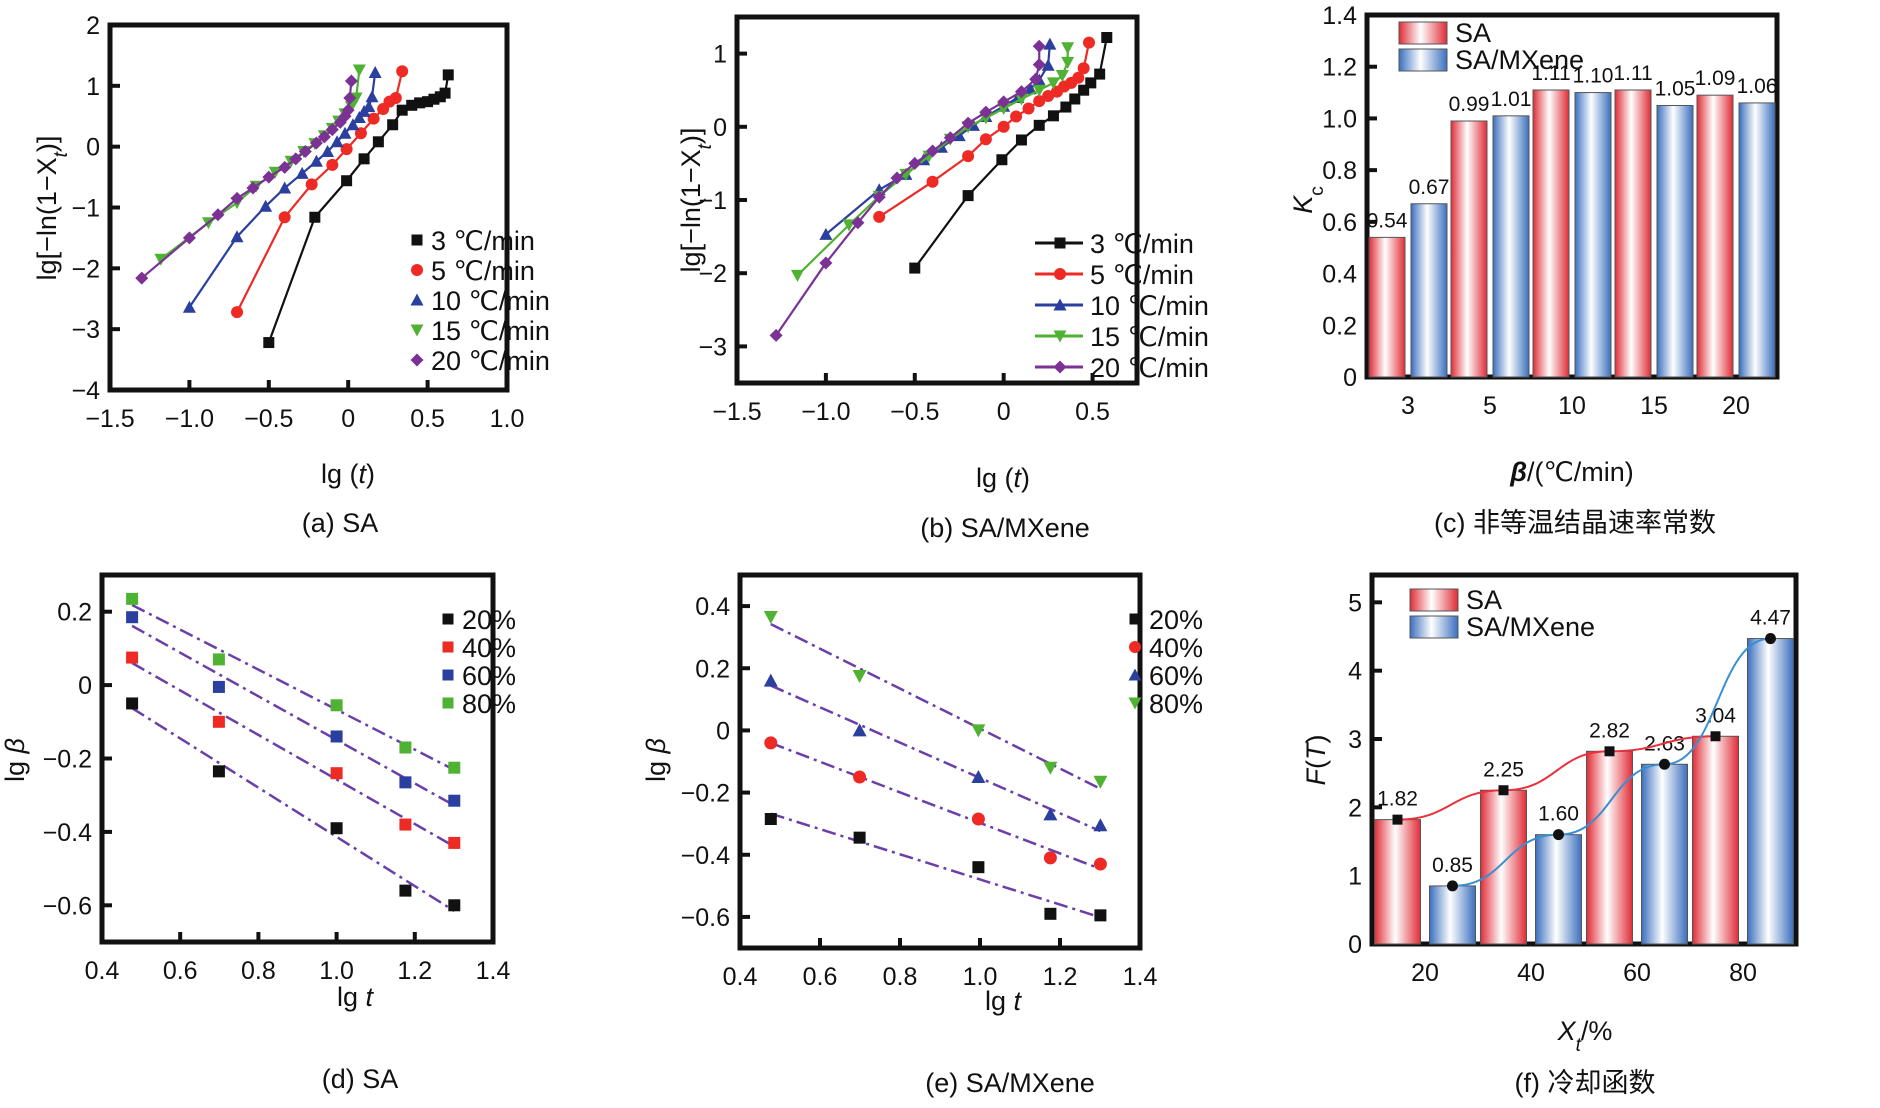  I want to click on x-tick-label: 0.6, so click(820, 977).